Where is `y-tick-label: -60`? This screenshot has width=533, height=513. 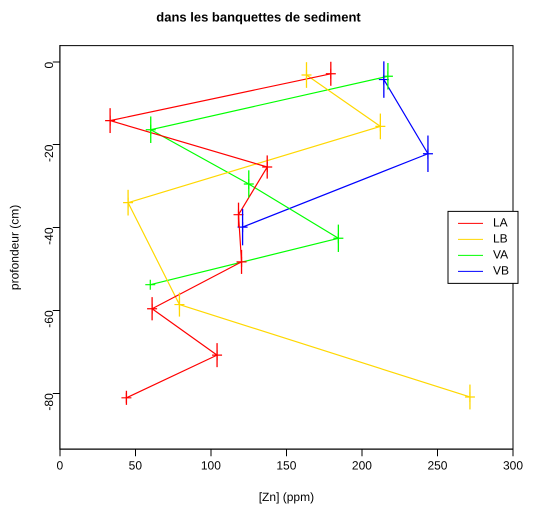 y-tick-label: -60 is located at coordinates (49, 319).